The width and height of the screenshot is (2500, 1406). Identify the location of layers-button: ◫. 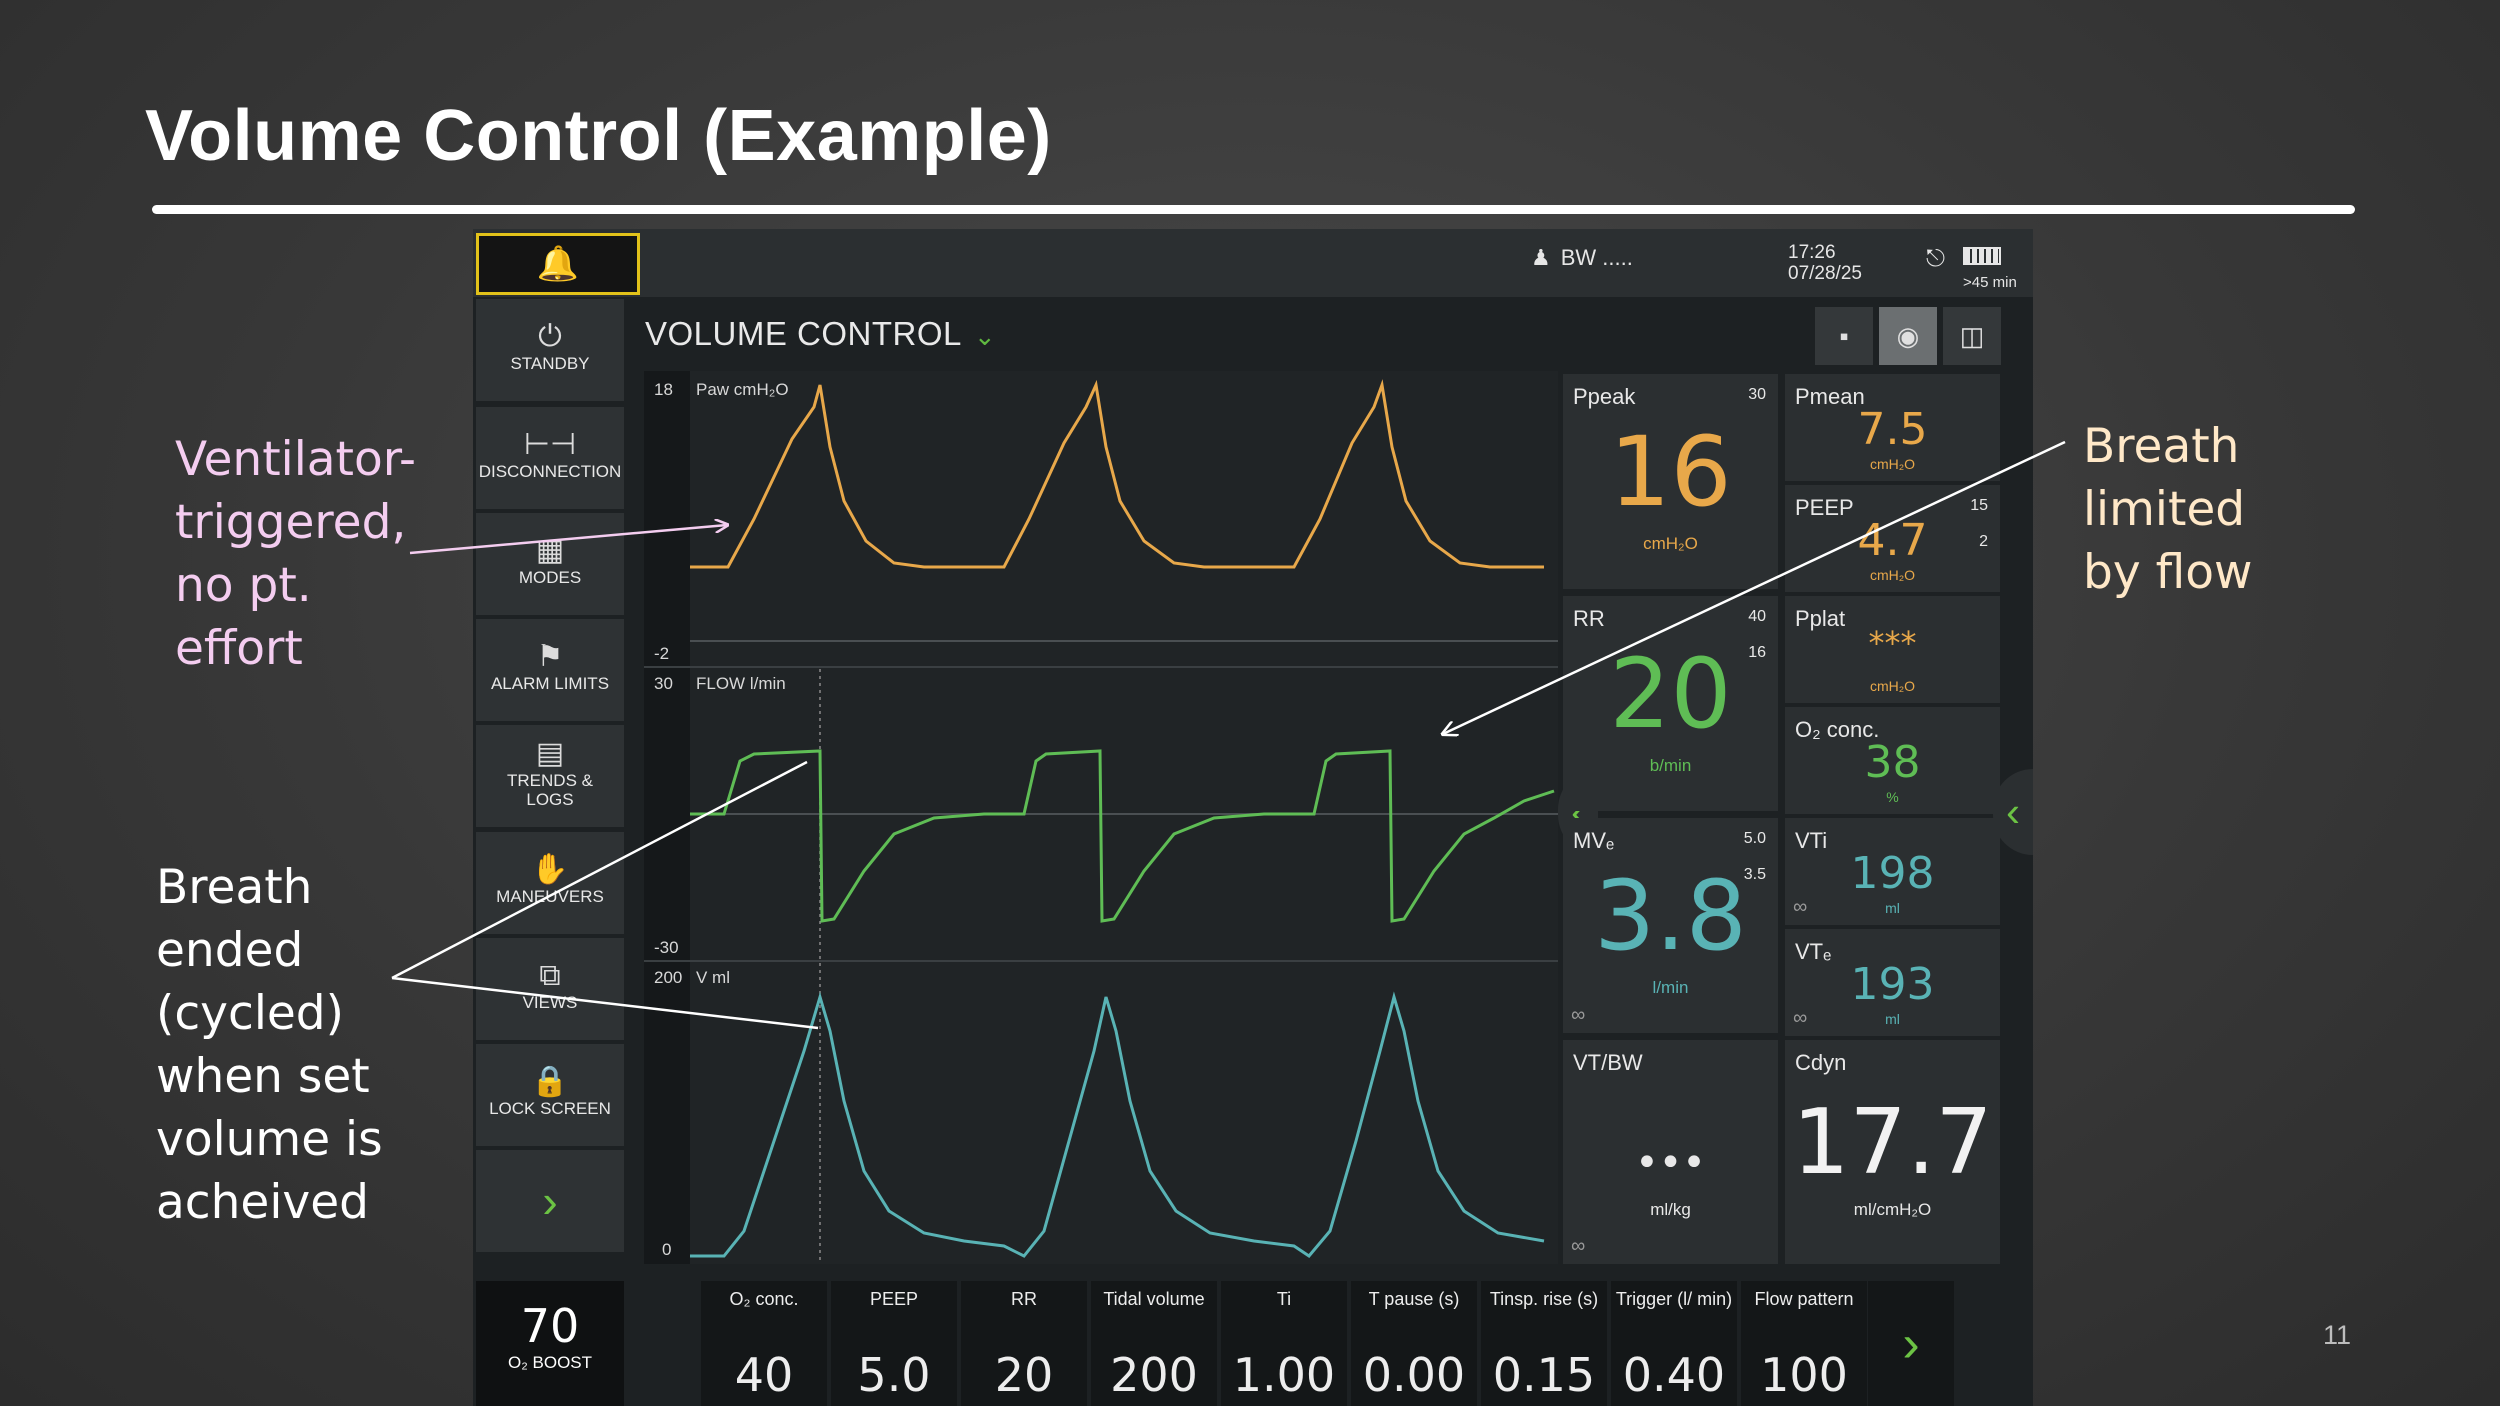
(1972, 336).